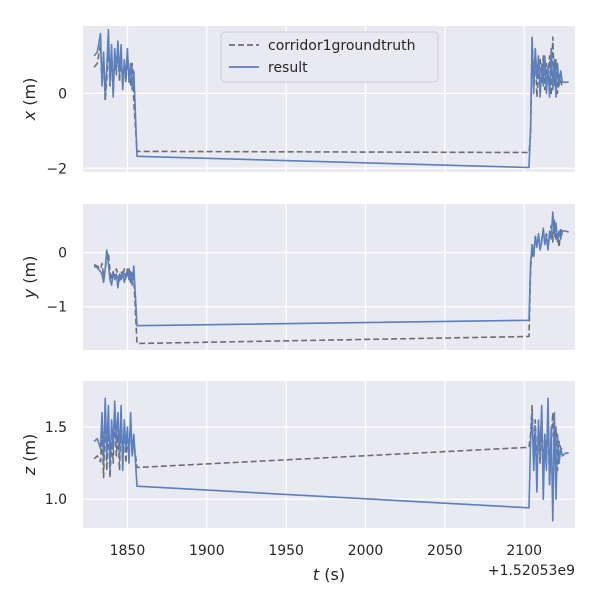  I want to click on y-tick-label: −1, so click(56, 308).